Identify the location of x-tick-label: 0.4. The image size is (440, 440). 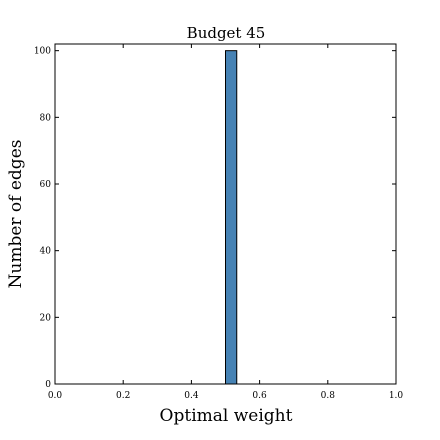
(191, 396).